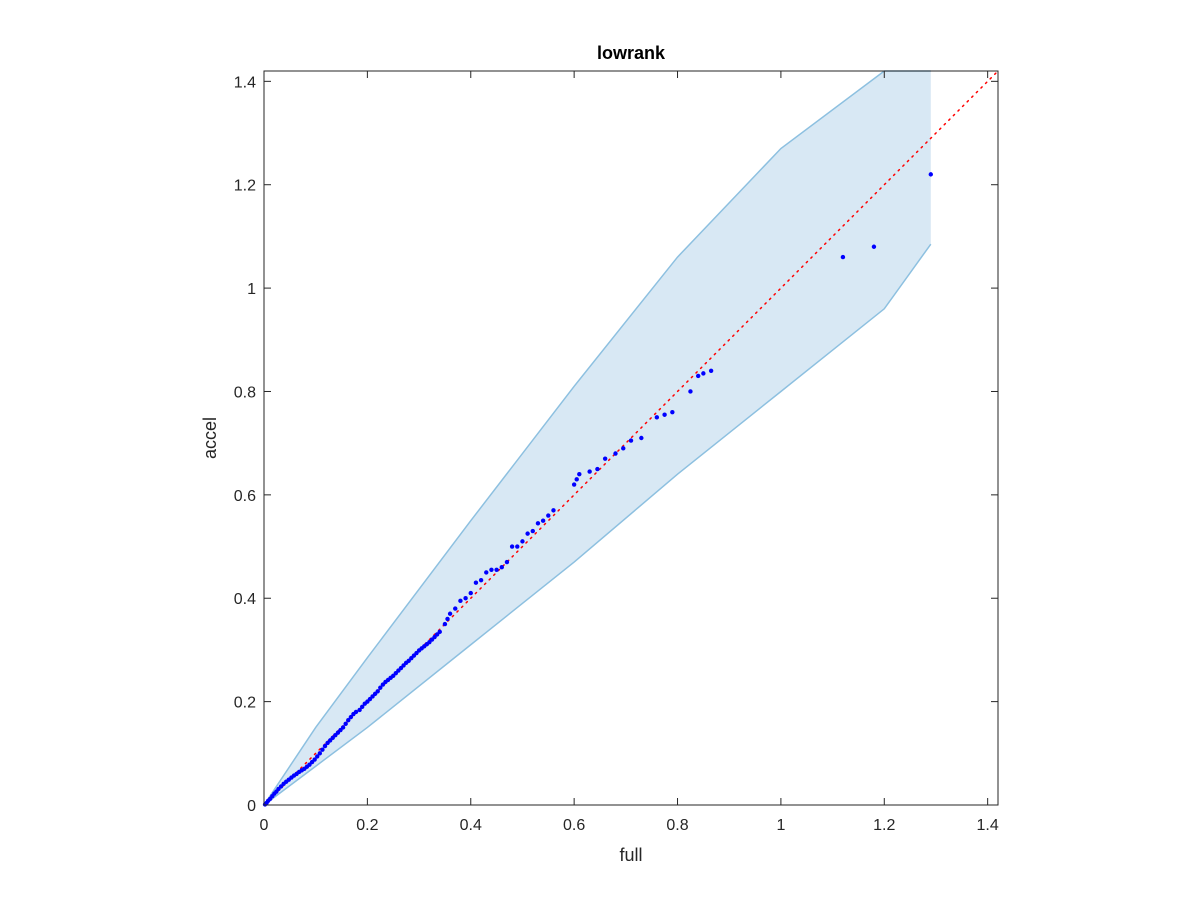 Image resolution: width=1200 pixels, height=900 pixels. I want to click on x-tick-label: 1.2, so click(884, 825).